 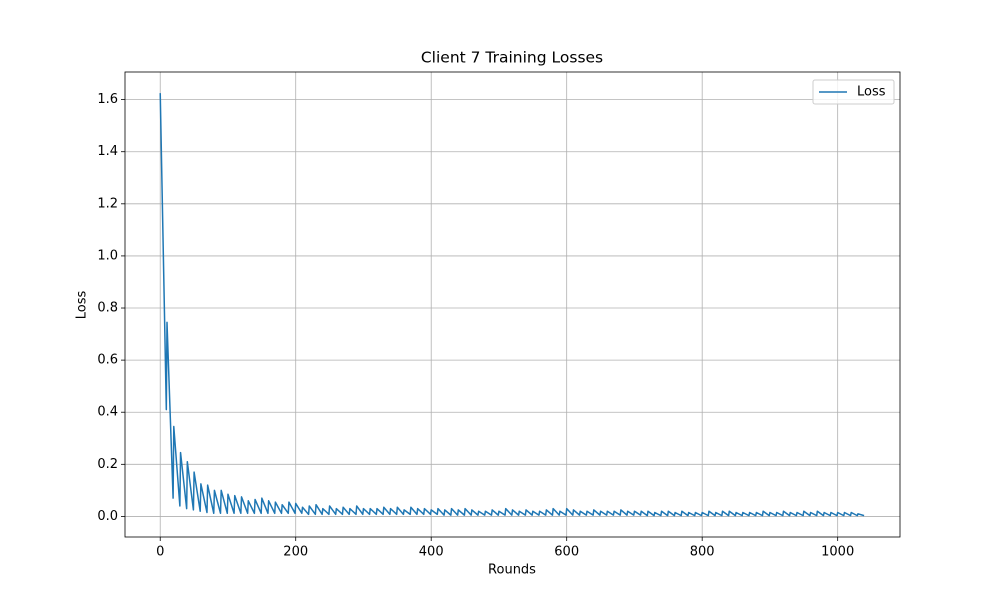 I want to click on y-tick-label: 1.2, so click(x=107, y=203).